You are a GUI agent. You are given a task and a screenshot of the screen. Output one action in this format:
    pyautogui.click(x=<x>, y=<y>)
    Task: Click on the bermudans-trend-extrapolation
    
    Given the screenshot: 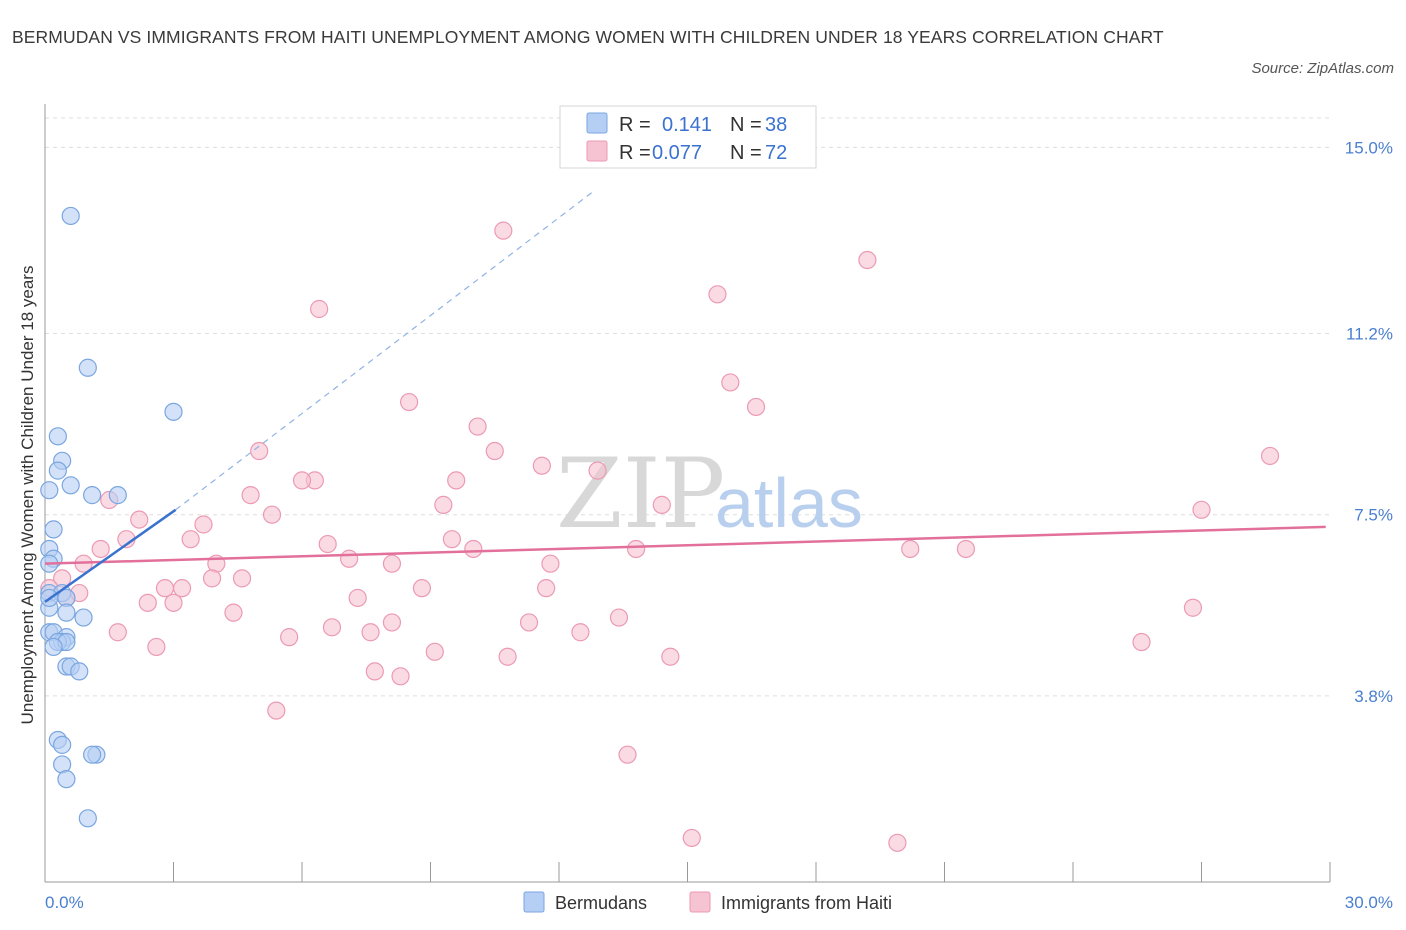 What is the action you would take?
    pyautogui.click(x=384, y=350)
    